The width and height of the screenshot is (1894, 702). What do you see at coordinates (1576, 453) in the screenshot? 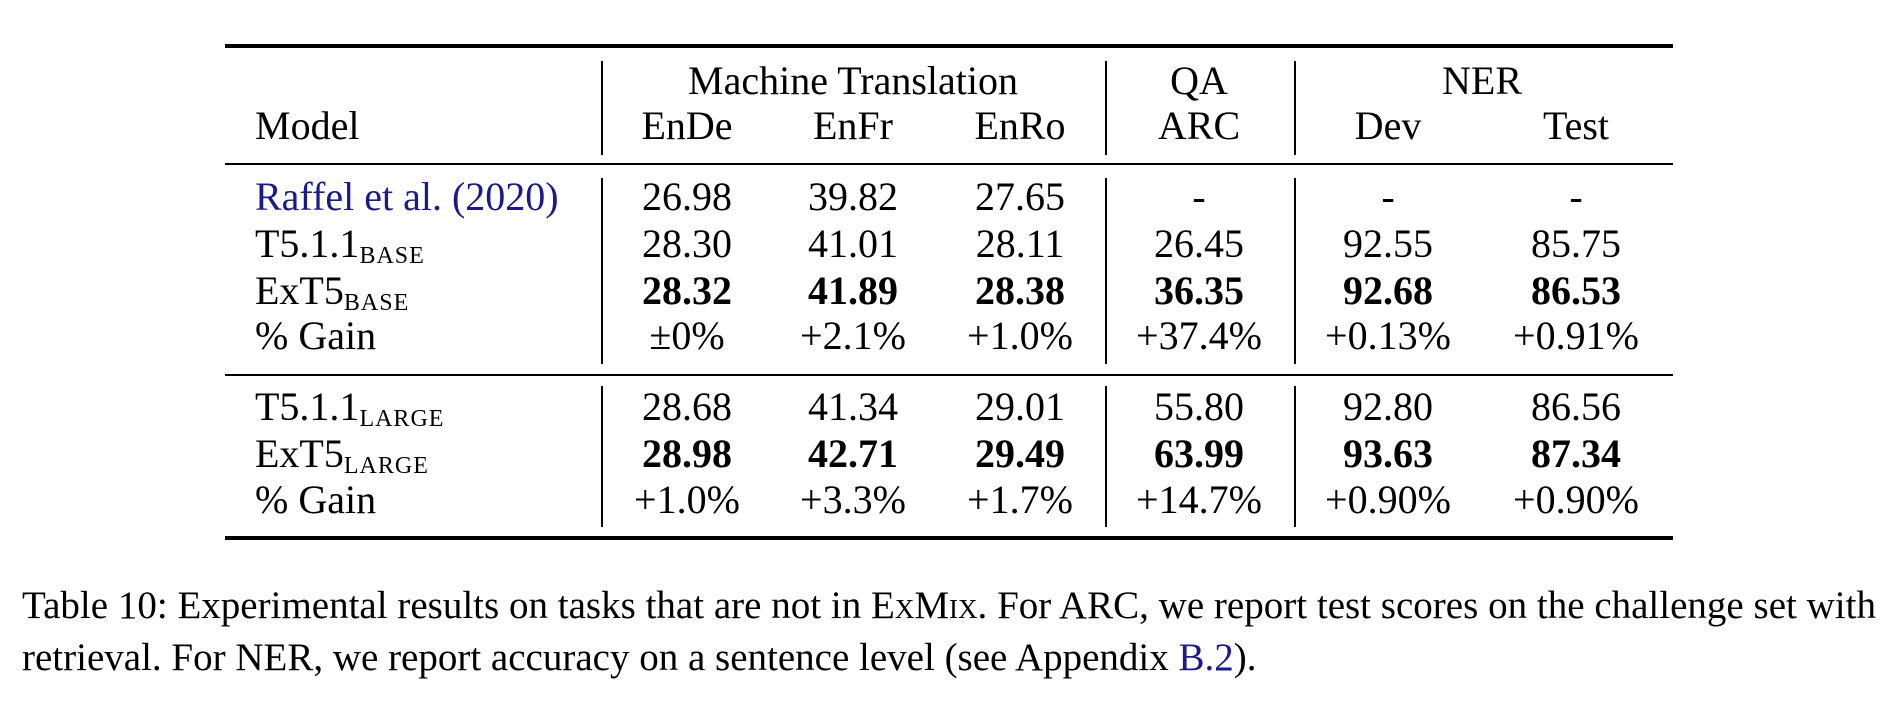
I see `score-cell: 87.34` at bounding box center [1576, 453].